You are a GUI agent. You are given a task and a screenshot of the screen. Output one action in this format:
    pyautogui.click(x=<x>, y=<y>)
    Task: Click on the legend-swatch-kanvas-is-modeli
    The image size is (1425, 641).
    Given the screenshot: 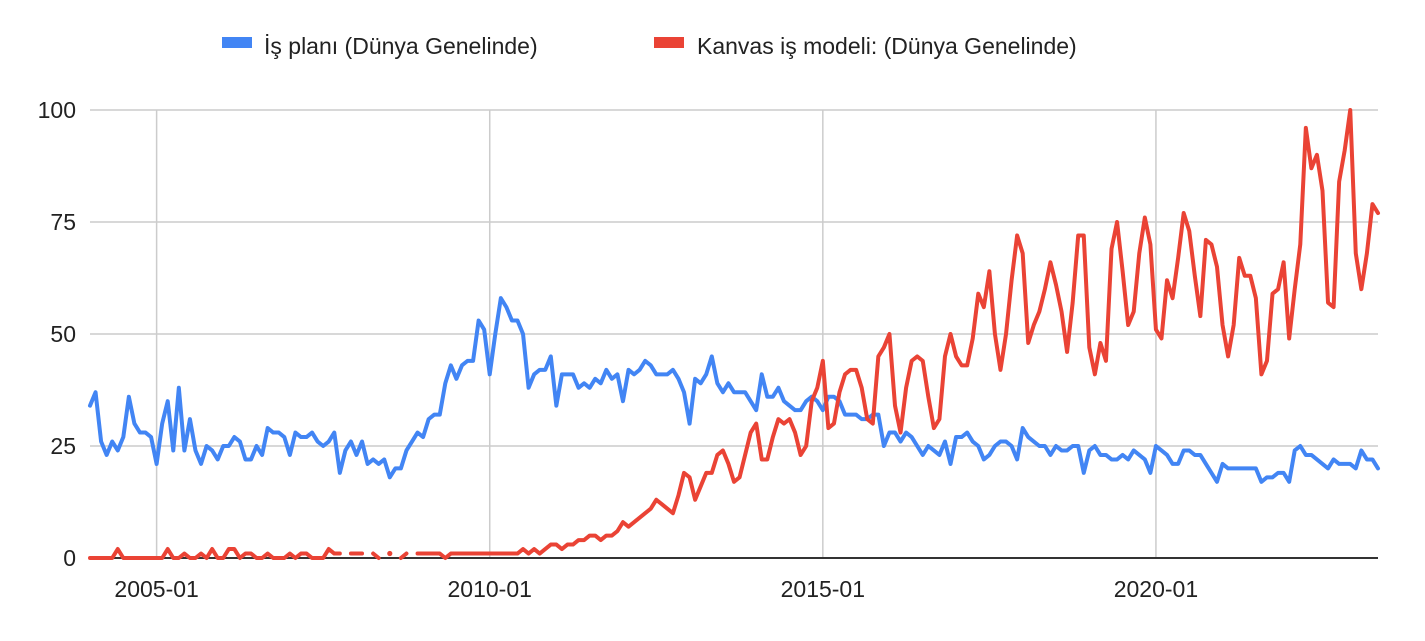 What is the action you would take?
    pyautogui.click(x=669, y=42)
    